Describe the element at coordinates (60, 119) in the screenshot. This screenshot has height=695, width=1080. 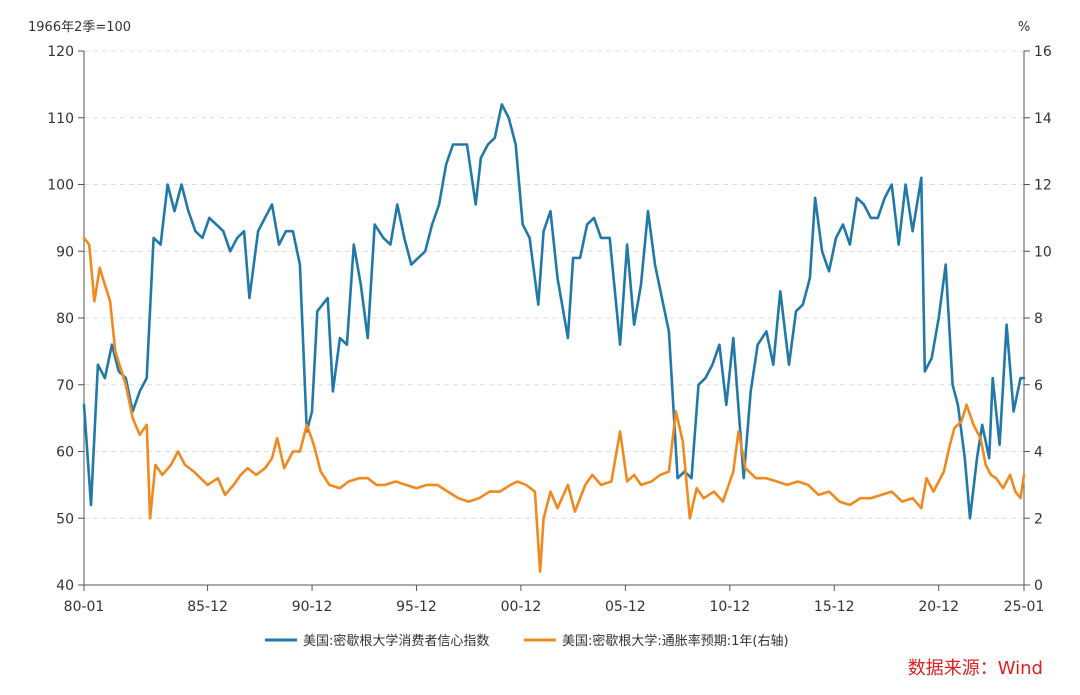
I see `left-tick-label: 110` at that location.